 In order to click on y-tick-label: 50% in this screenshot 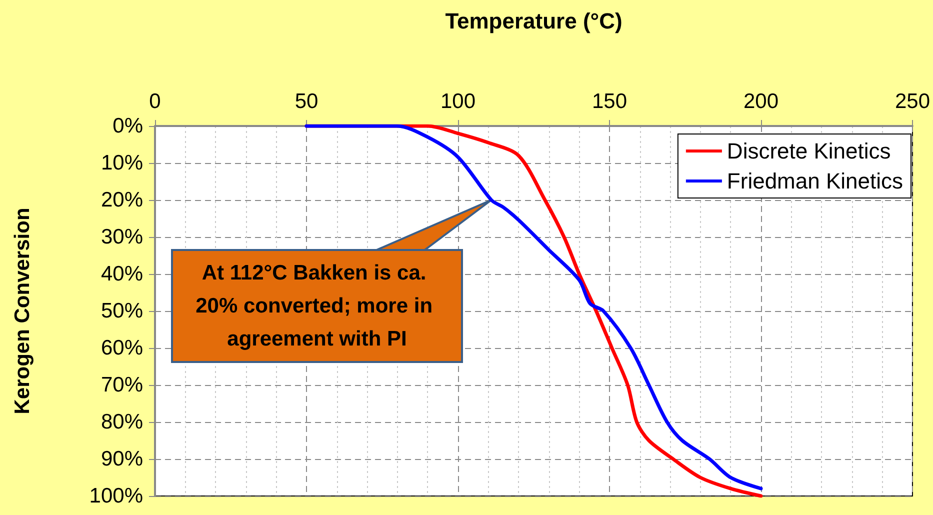, I will do `click(121, 311)`.